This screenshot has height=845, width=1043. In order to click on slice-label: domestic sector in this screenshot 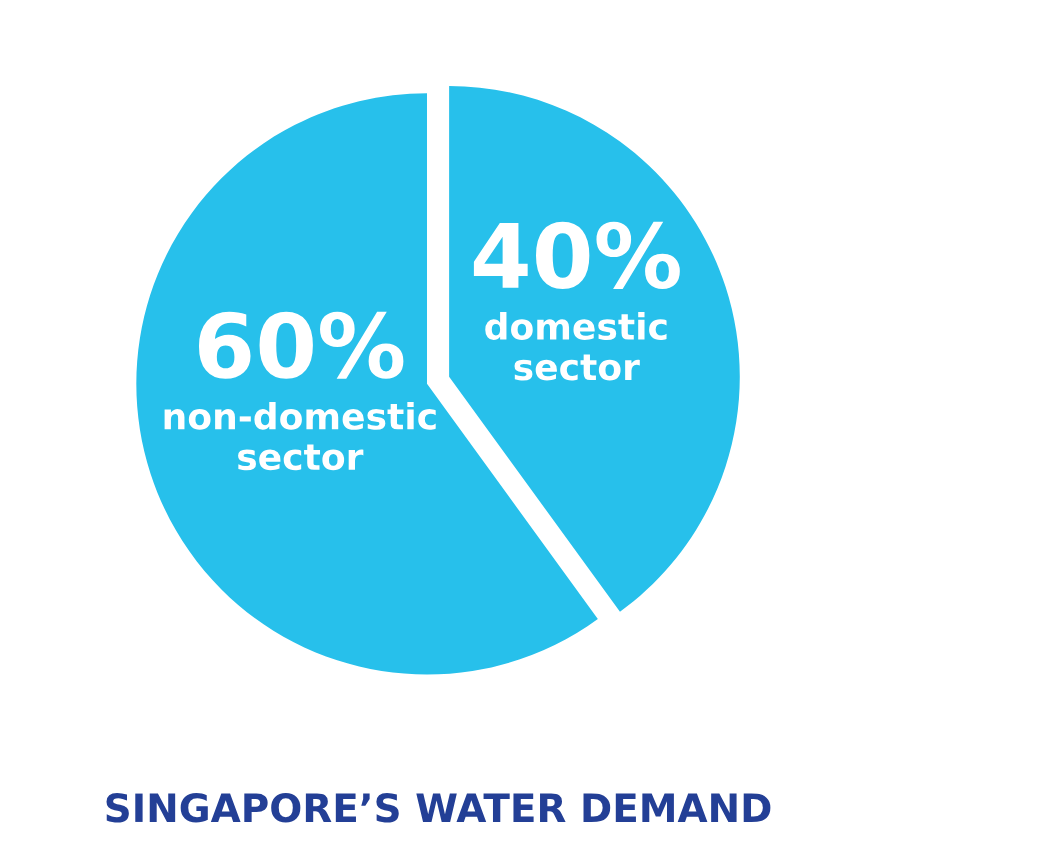, I will do `click(576, 346)`.